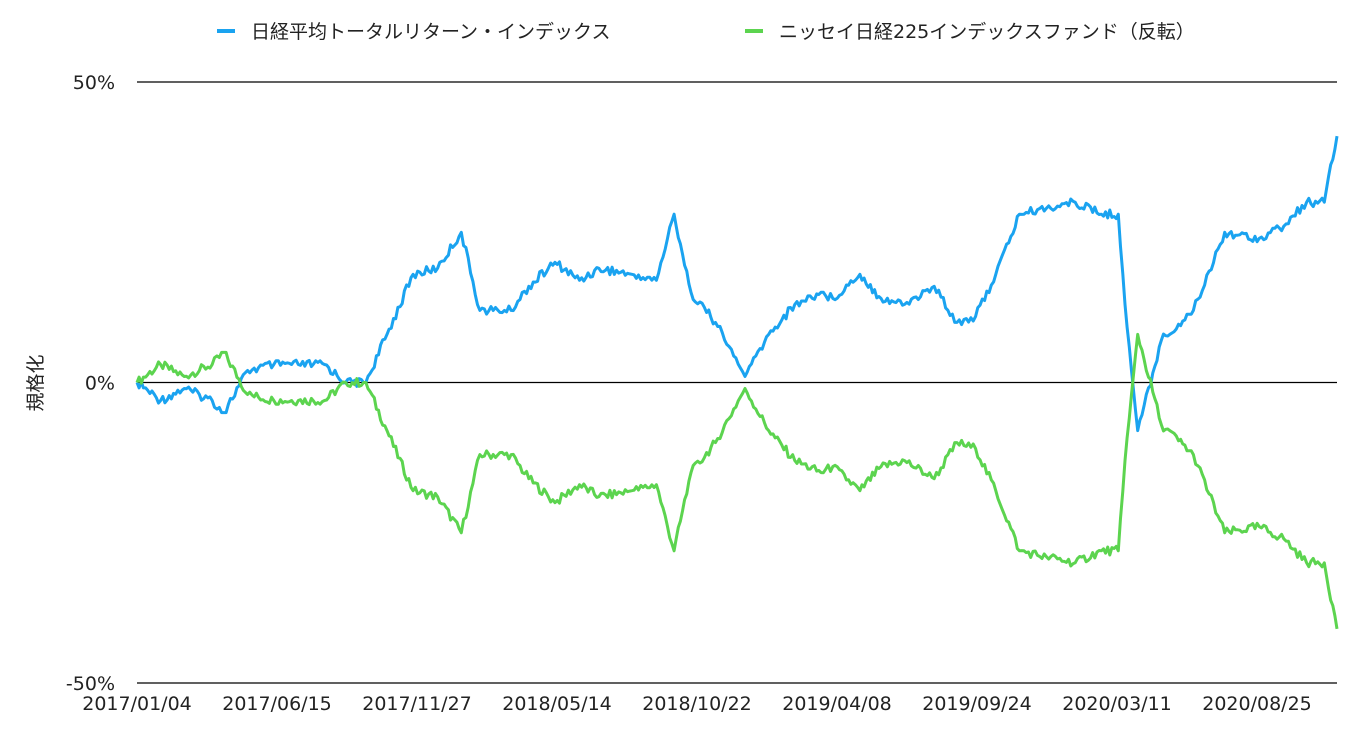 Image resolution: width=1360 pixels, height=736 pixels. Describe the element at coordinates (100, 384) in the screenshot. I see `y-tick-label: 0%` at that location.